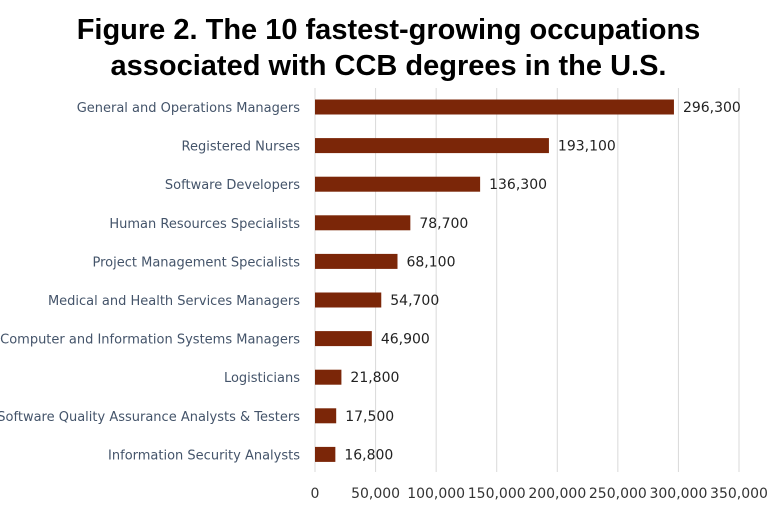  What do you see at coordinates (739, 494) in the screenshot?
I see `x-tick-label: 350,000` at bounding box center [739, 494].